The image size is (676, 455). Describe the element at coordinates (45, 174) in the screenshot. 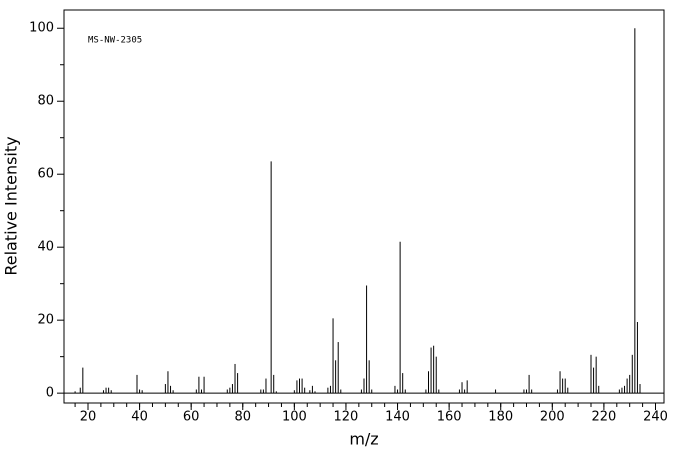

I see `y-tick-label: 60` at that location.